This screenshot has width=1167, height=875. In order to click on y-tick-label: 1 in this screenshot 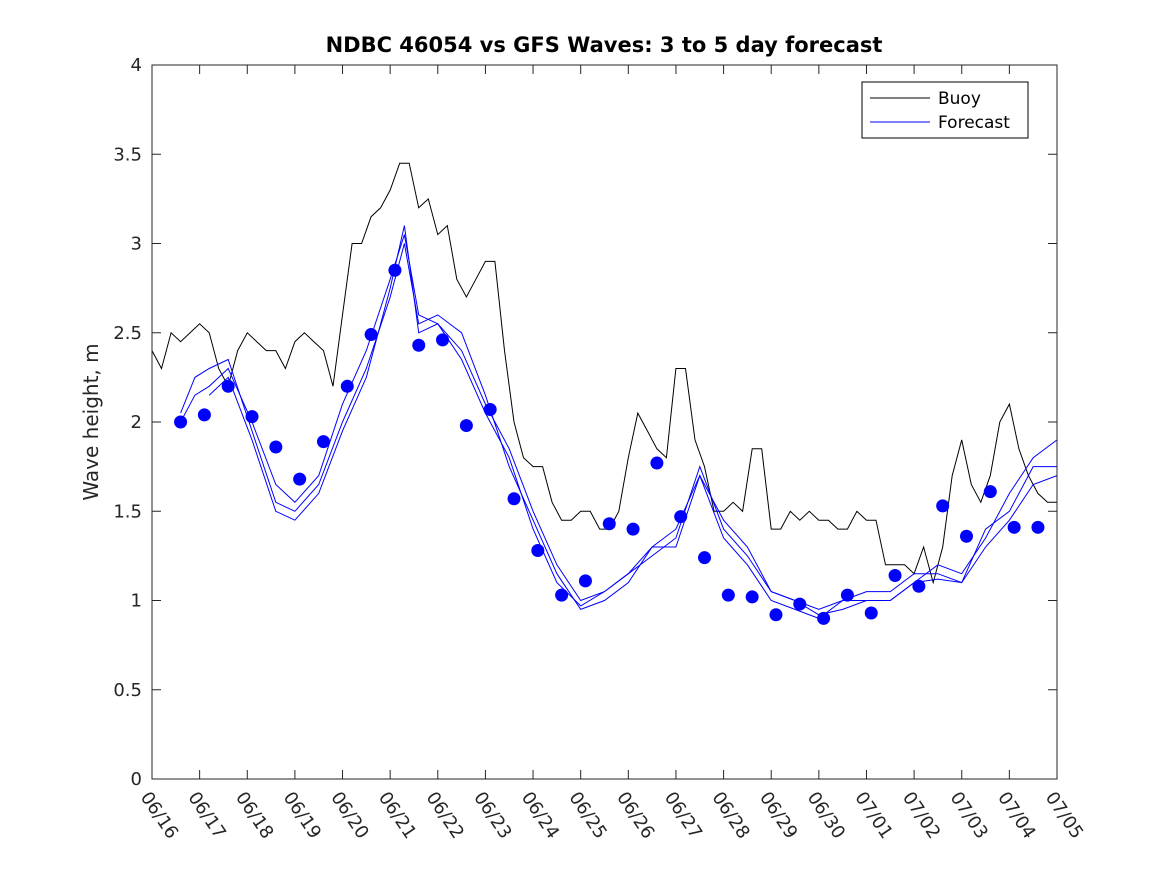, I will do `click(136, 601)`.